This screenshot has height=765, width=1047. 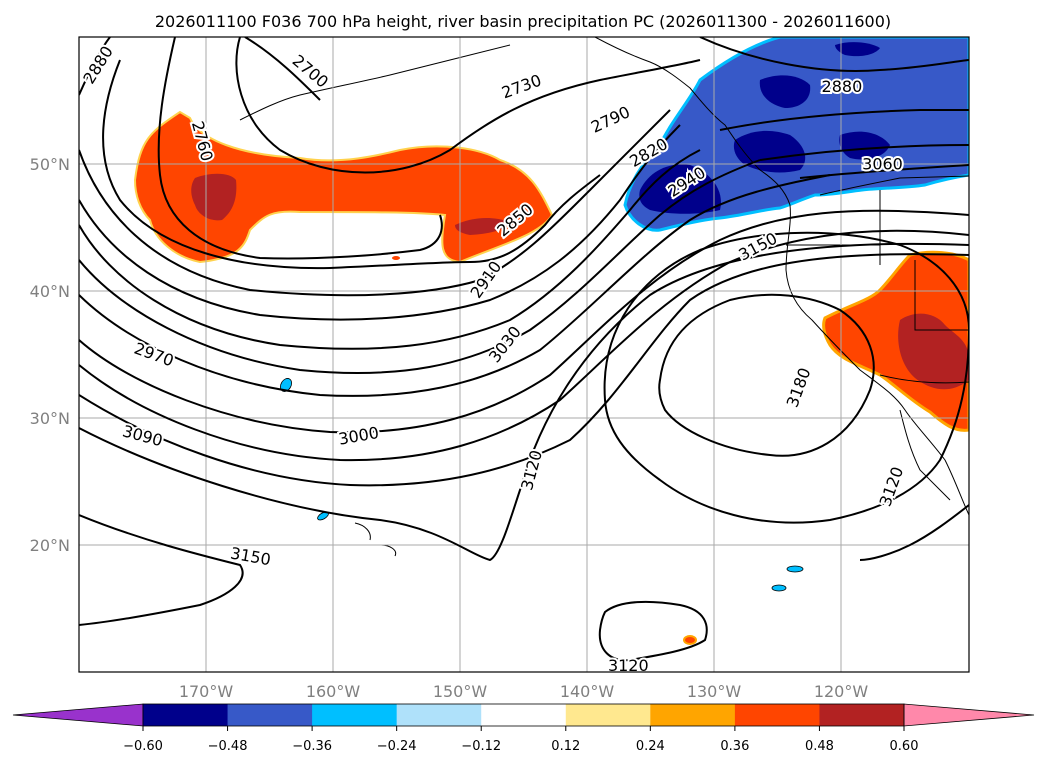 I want to click on state-lines-south, so click(x=941, y=295).